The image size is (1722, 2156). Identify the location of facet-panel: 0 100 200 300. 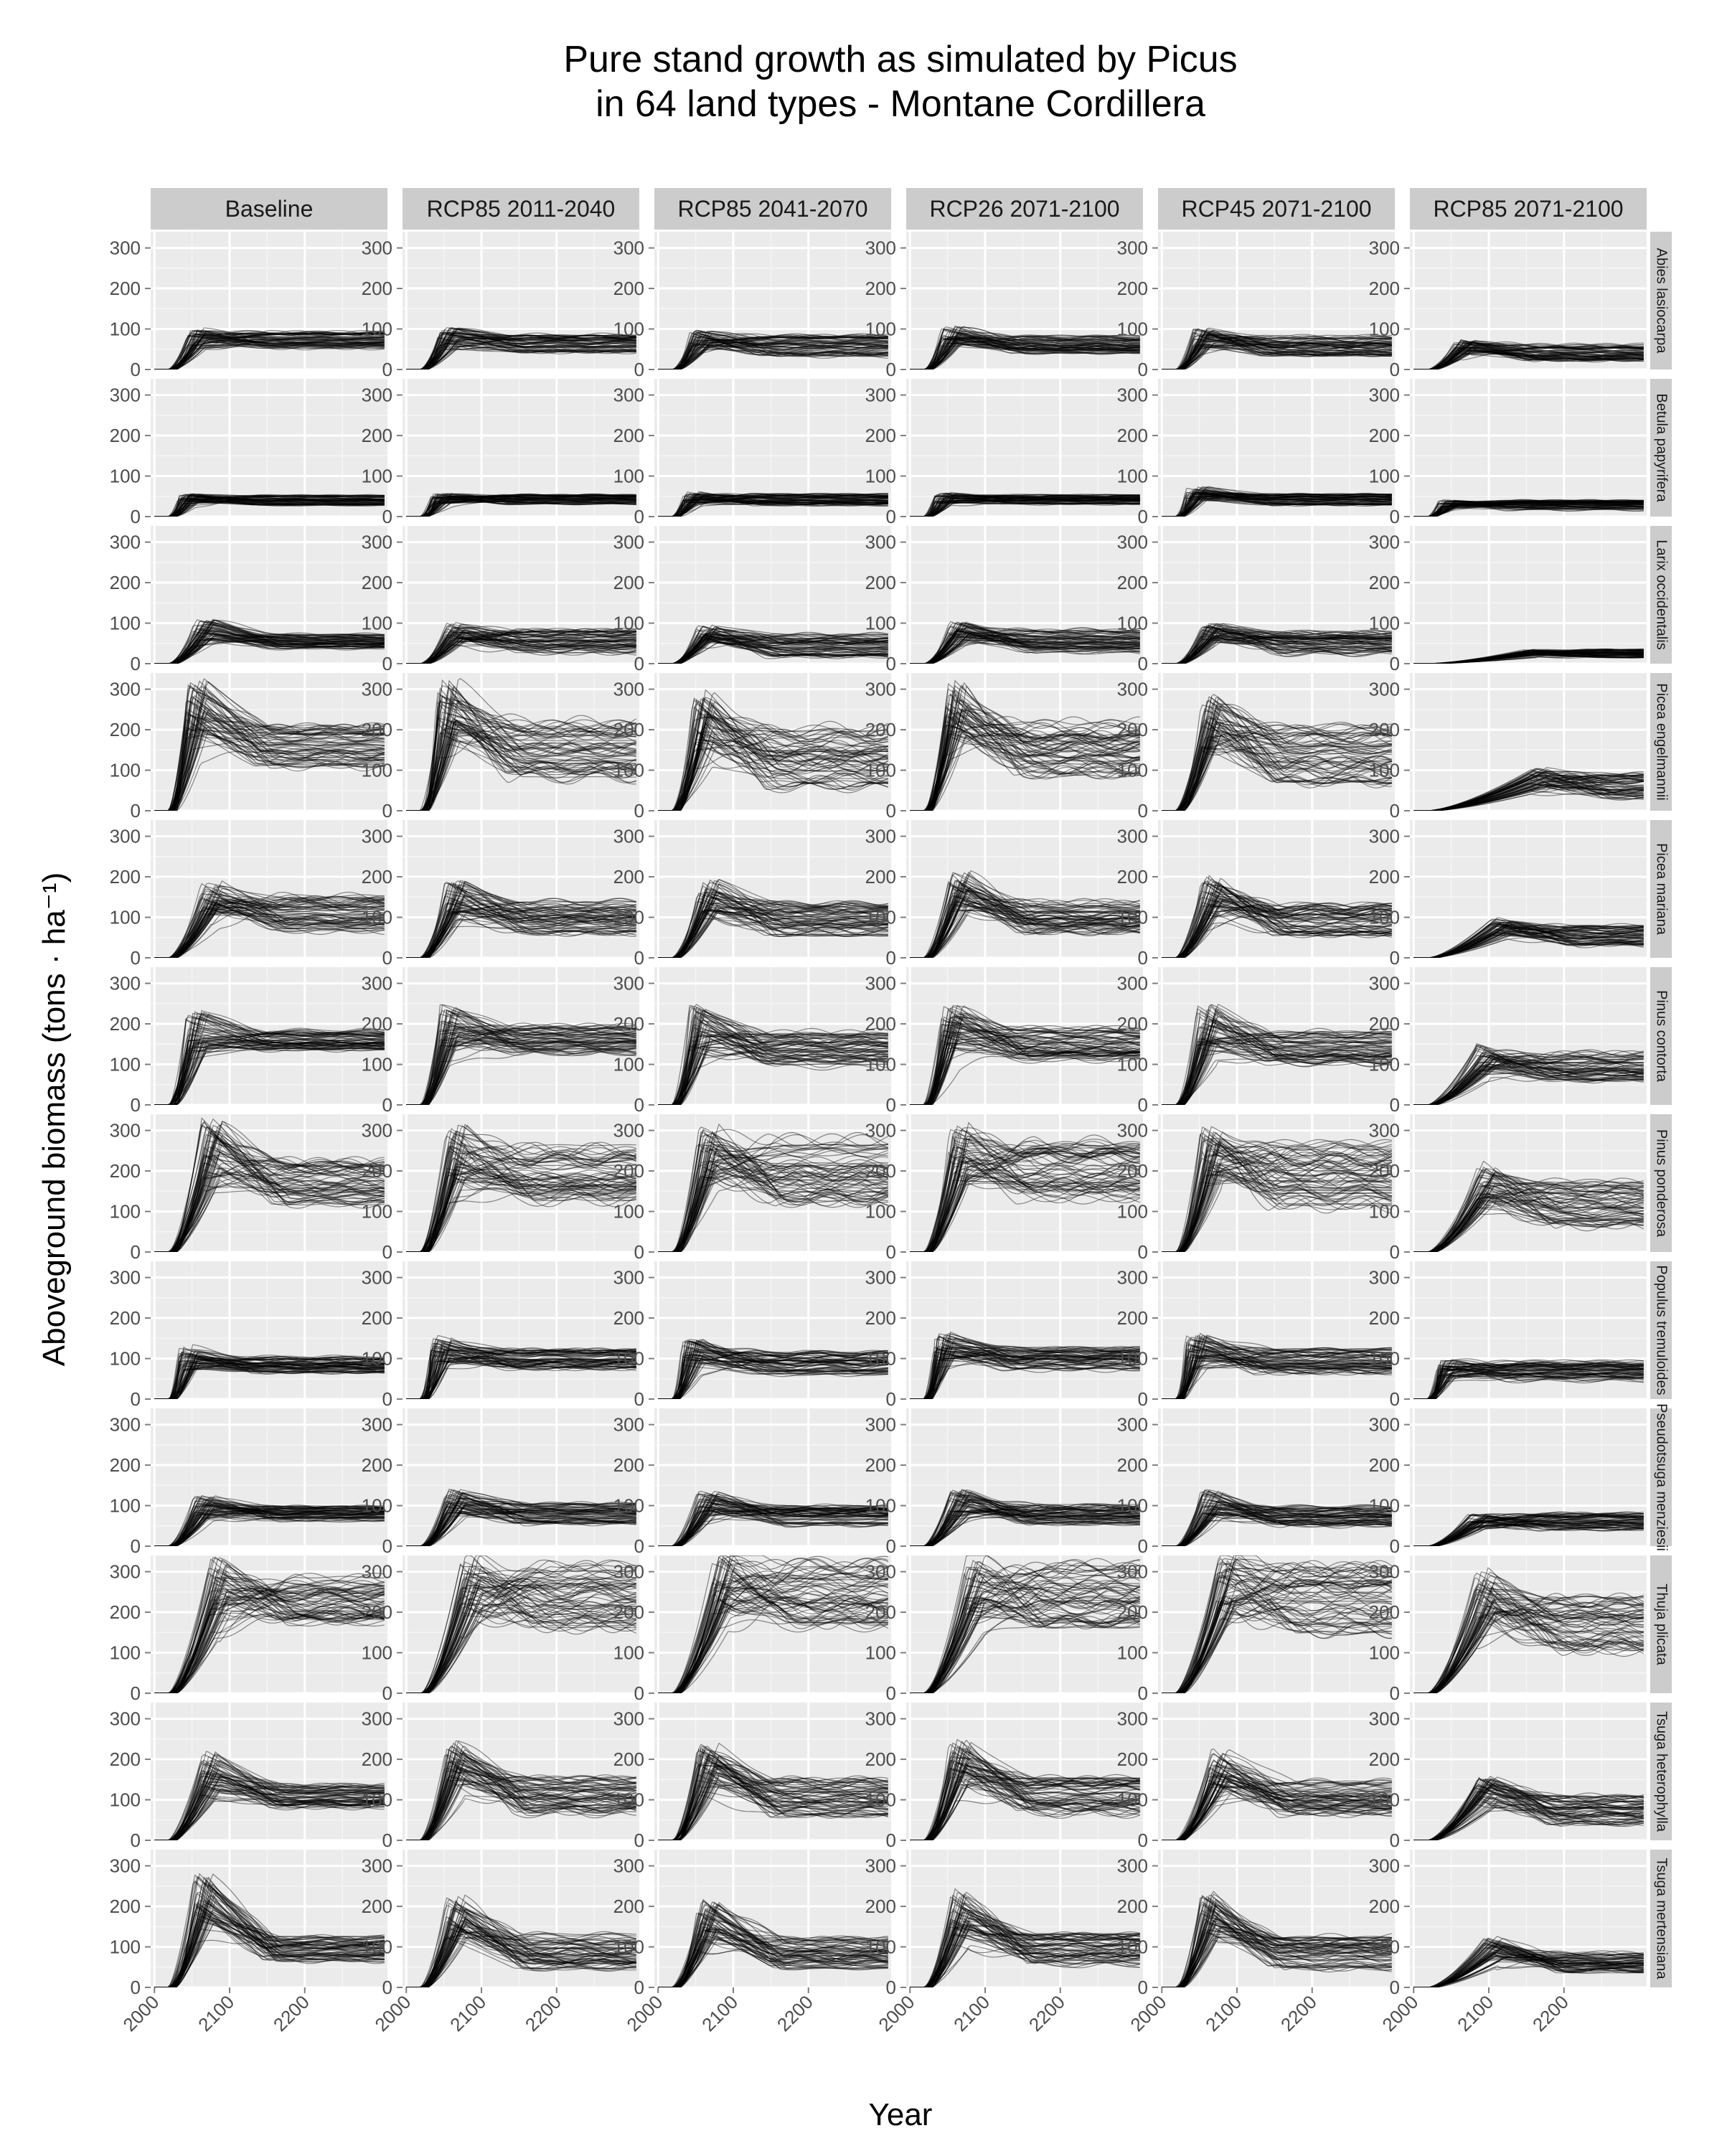
(501, 1482).